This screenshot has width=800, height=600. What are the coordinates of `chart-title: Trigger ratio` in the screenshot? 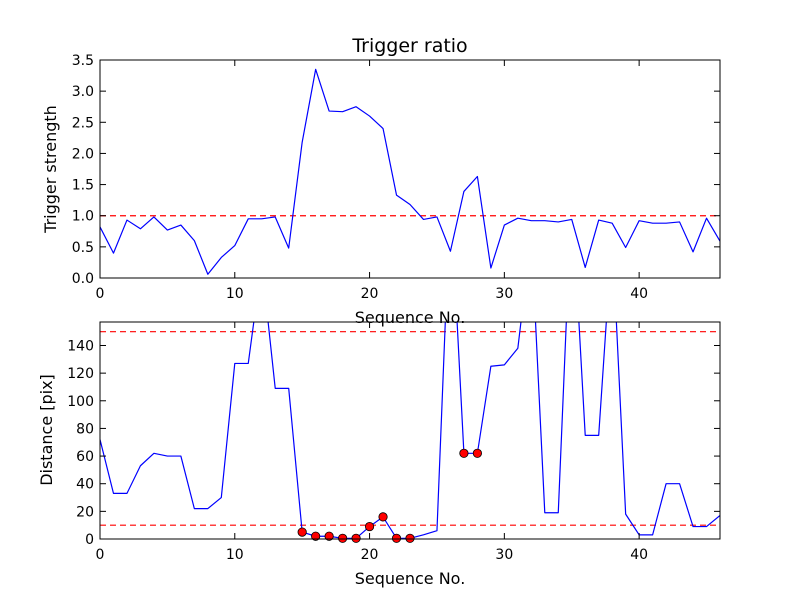 It's located at (409, 46).